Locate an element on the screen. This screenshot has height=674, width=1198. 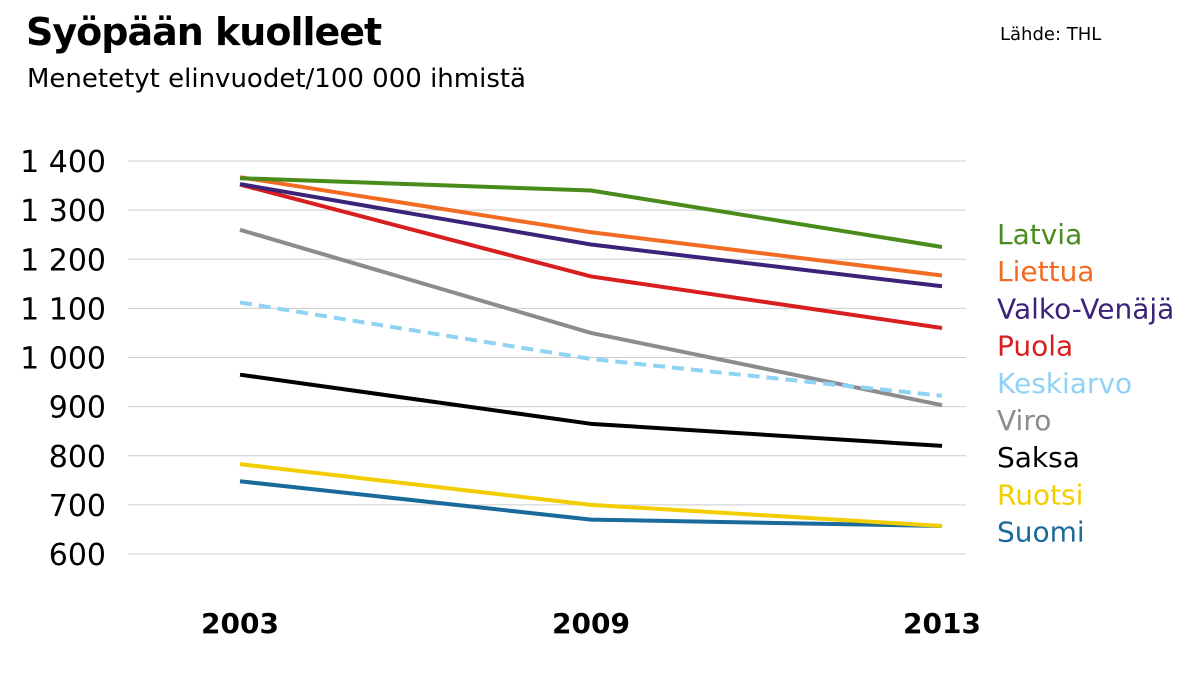
legend-label: Saksa is located at coordinates (1038, 457).